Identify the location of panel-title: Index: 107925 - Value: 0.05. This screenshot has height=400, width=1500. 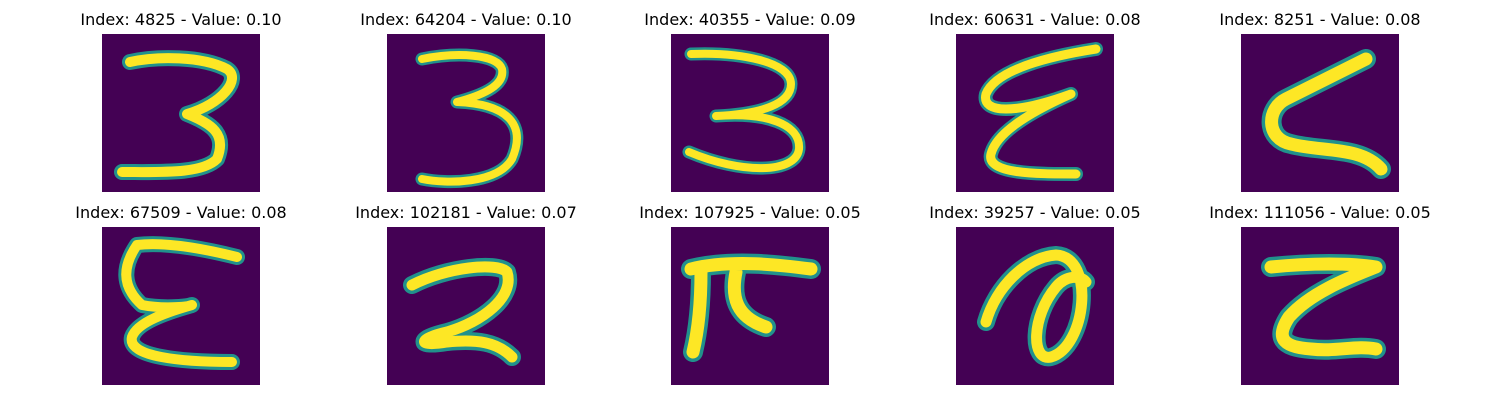
(750, 212).